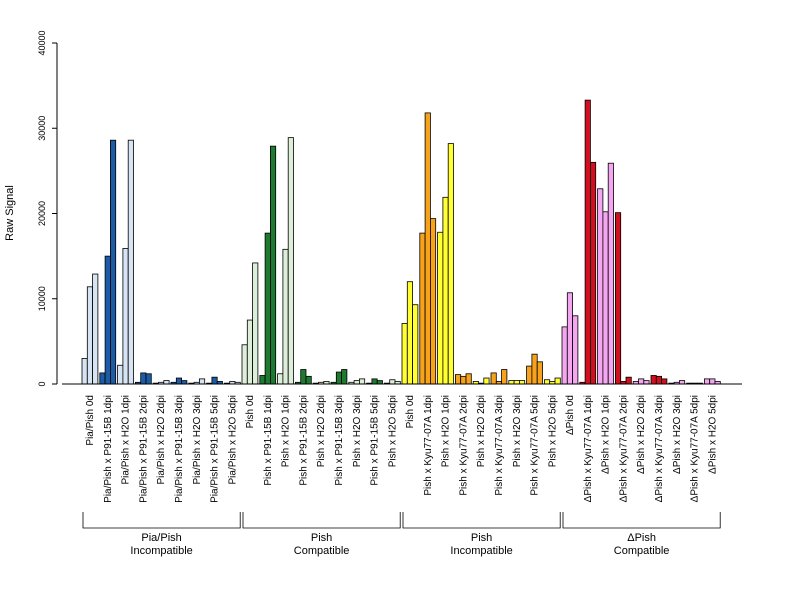 Image resolution: width=800 pixels, height=600 pixels. Describe the element at coordinates (659, 448) in the screenshot. I see `x-tick-label: ΔPish x Kyu77-07A 3dpi` at that location.